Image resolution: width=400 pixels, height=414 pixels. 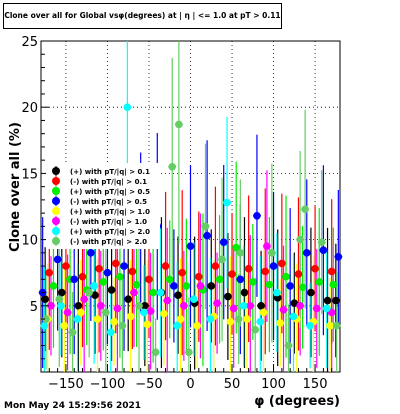 What do you see at coordinates (110, 232) in the screenshot?
I see `legend-label: (+) with pT/|q| > 2.0` at bounding box center [110, 232].